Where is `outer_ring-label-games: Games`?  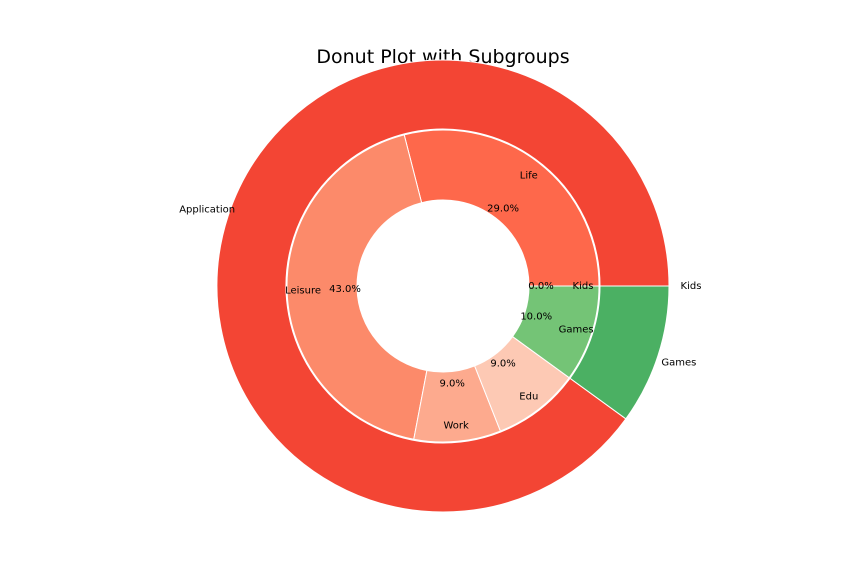 outer_ring-label-games: Games is located at coordinates (678, 363).